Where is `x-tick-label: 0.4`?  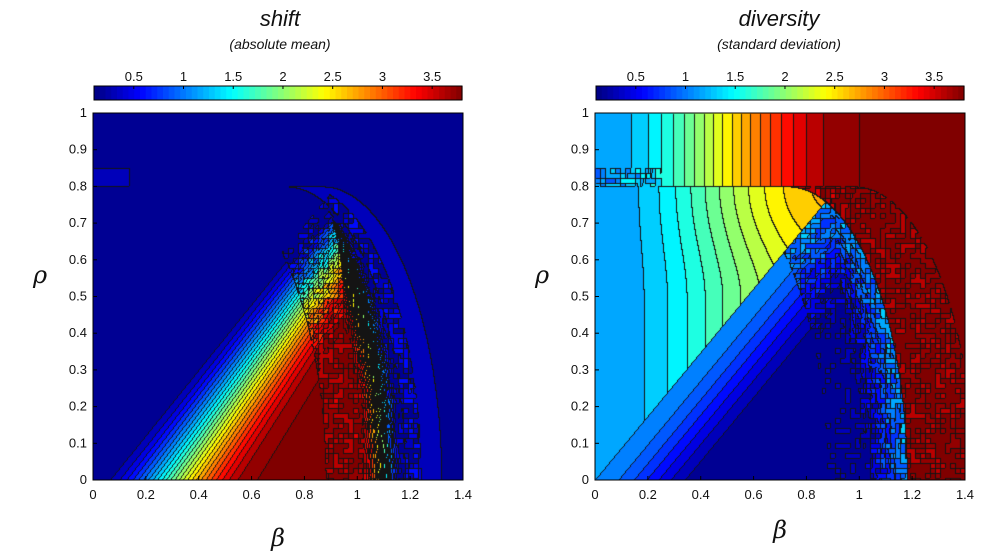 x-tick-label: 0.4 is located at coordinates (701, 494).